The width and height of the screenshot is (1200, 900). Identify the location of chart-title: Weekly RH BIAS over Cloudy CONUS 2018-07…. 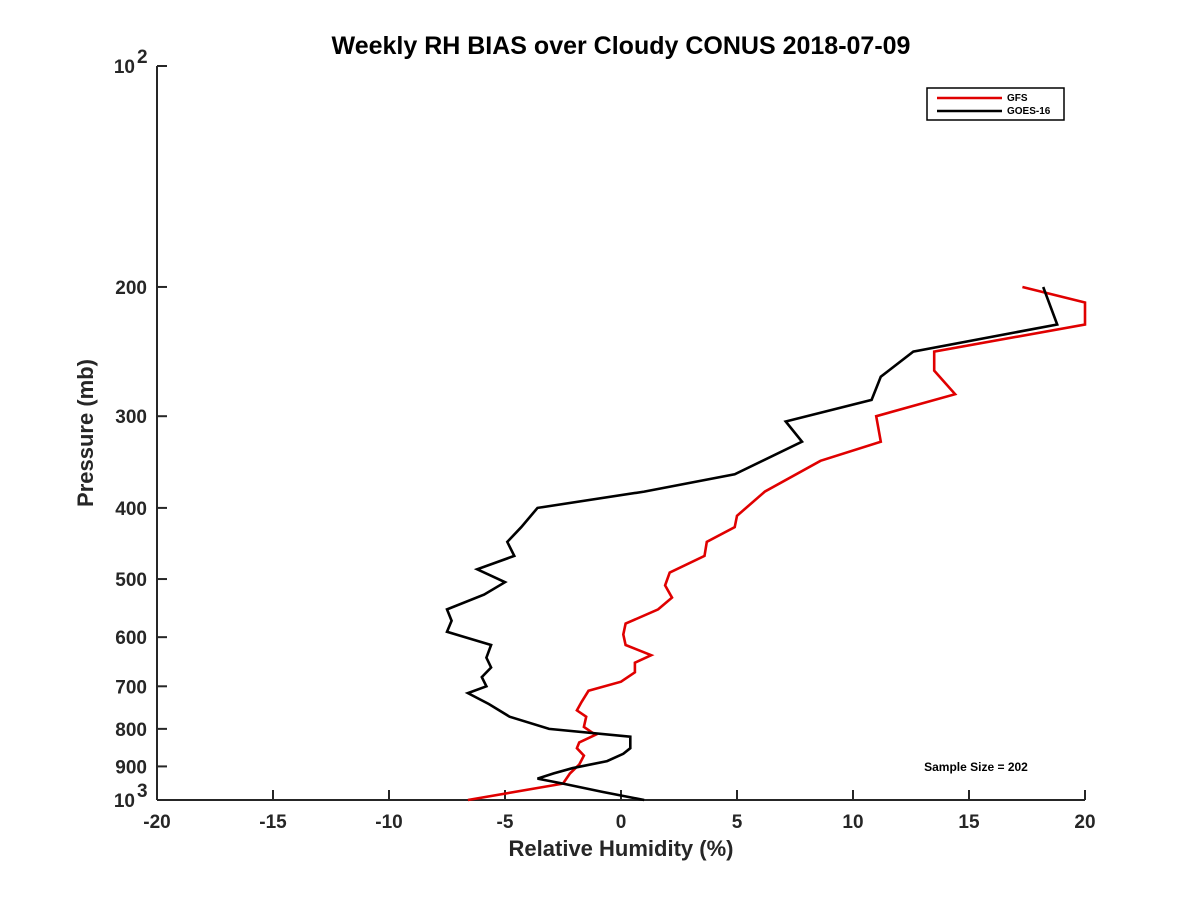
(621, 46).